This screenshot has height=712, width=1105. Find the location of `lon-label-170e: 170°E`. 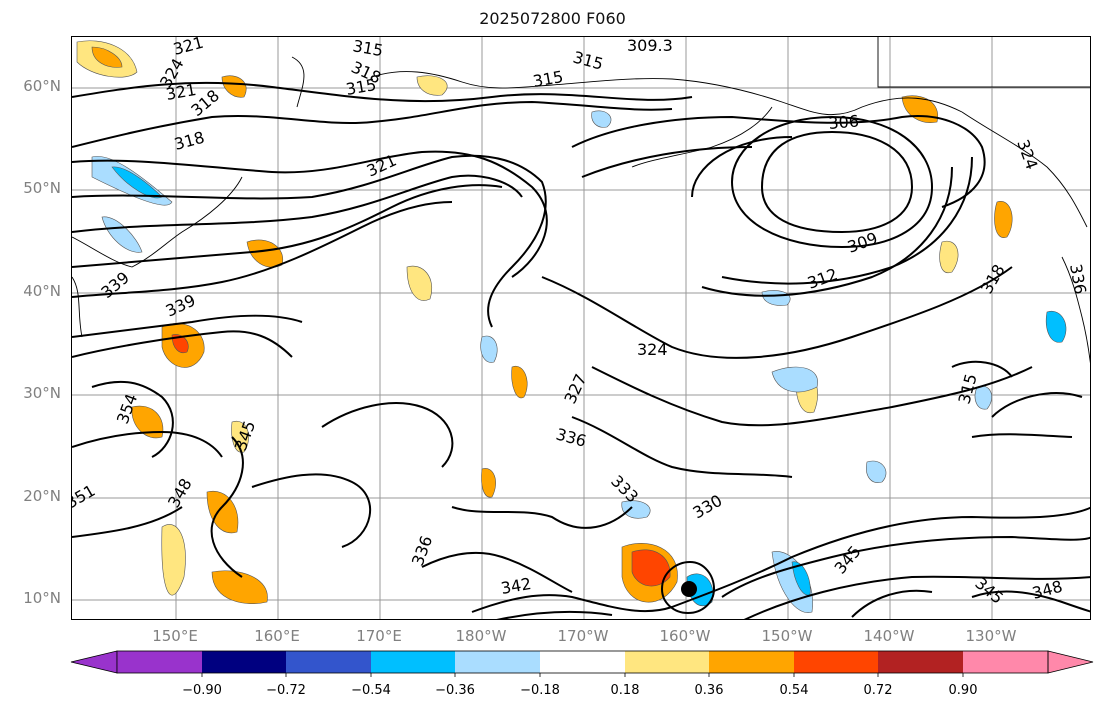

lon-label-170e: 170°E is located at coordinates (379, 636).